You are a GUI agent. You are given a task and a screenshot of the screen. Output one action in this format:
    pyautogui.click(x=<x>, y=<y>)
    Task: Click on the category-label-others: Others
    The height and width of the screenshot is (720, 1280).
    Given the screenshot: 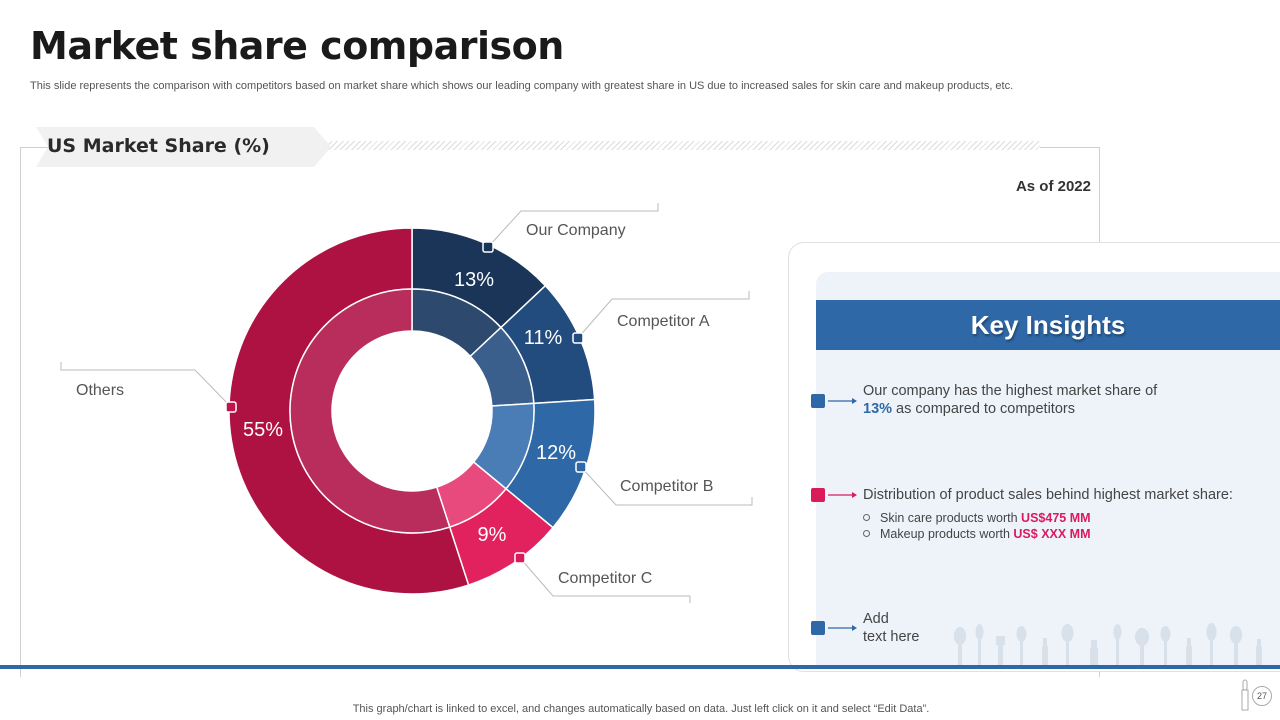 What is the action you would take?
    pyautogui.click(x=100, y=390)
    